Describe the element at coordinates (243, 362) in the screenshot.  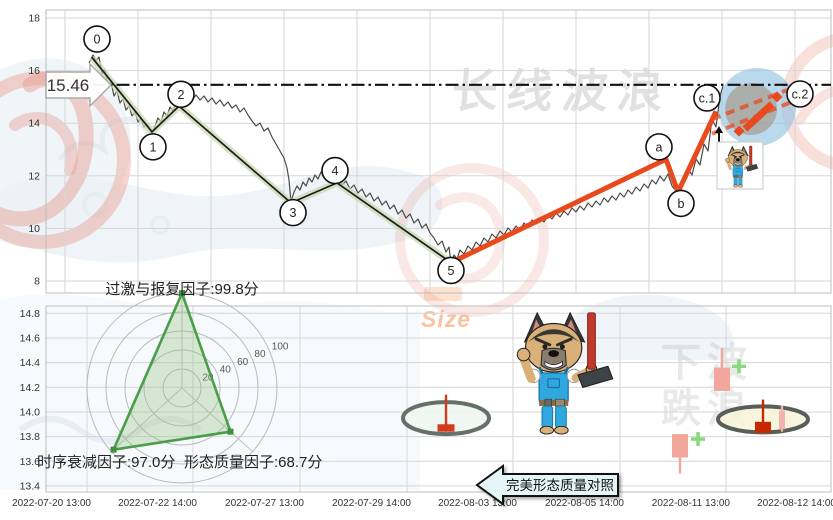
I see `svg-text: 60` at that location.